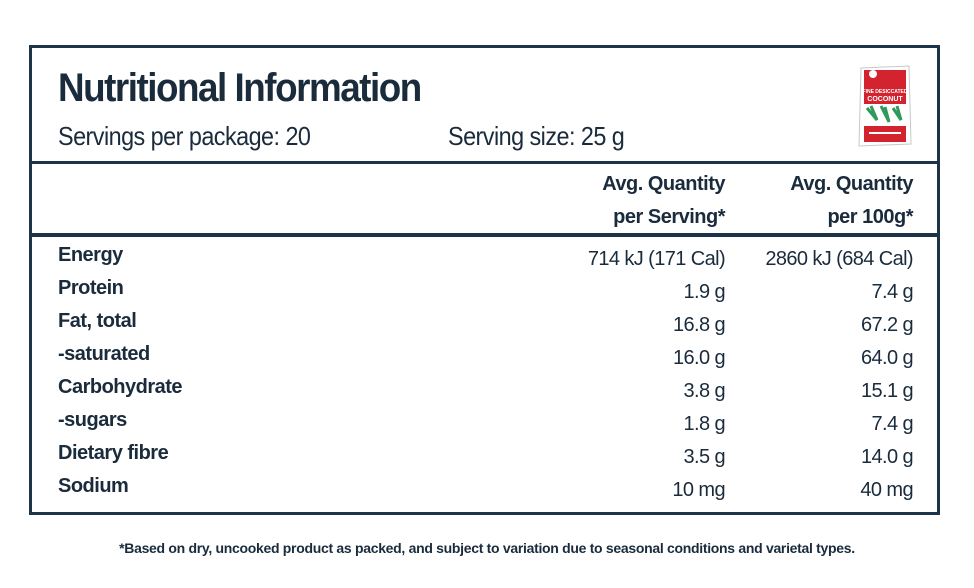 The height and width of the screenshot is (588, 974). What do you see at coordinates (698, 490) in the screenshot?
I see `value-per-serving: 10 mg` at bounding box center [698, 490].